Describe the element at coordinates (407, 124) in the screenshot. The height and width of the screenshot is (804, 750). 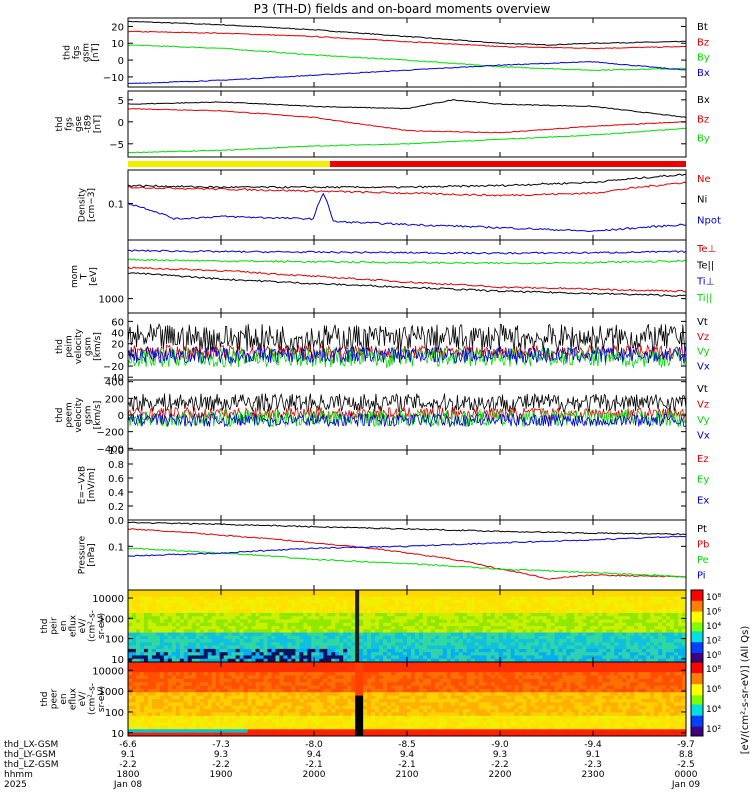
I see `panel-frame` at that location.